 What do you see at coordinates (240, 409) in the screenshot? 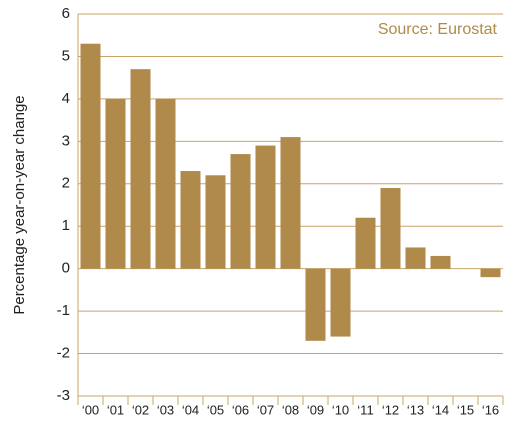
I see `x-tick-label: ‘06` at bounding box center [240, 409].